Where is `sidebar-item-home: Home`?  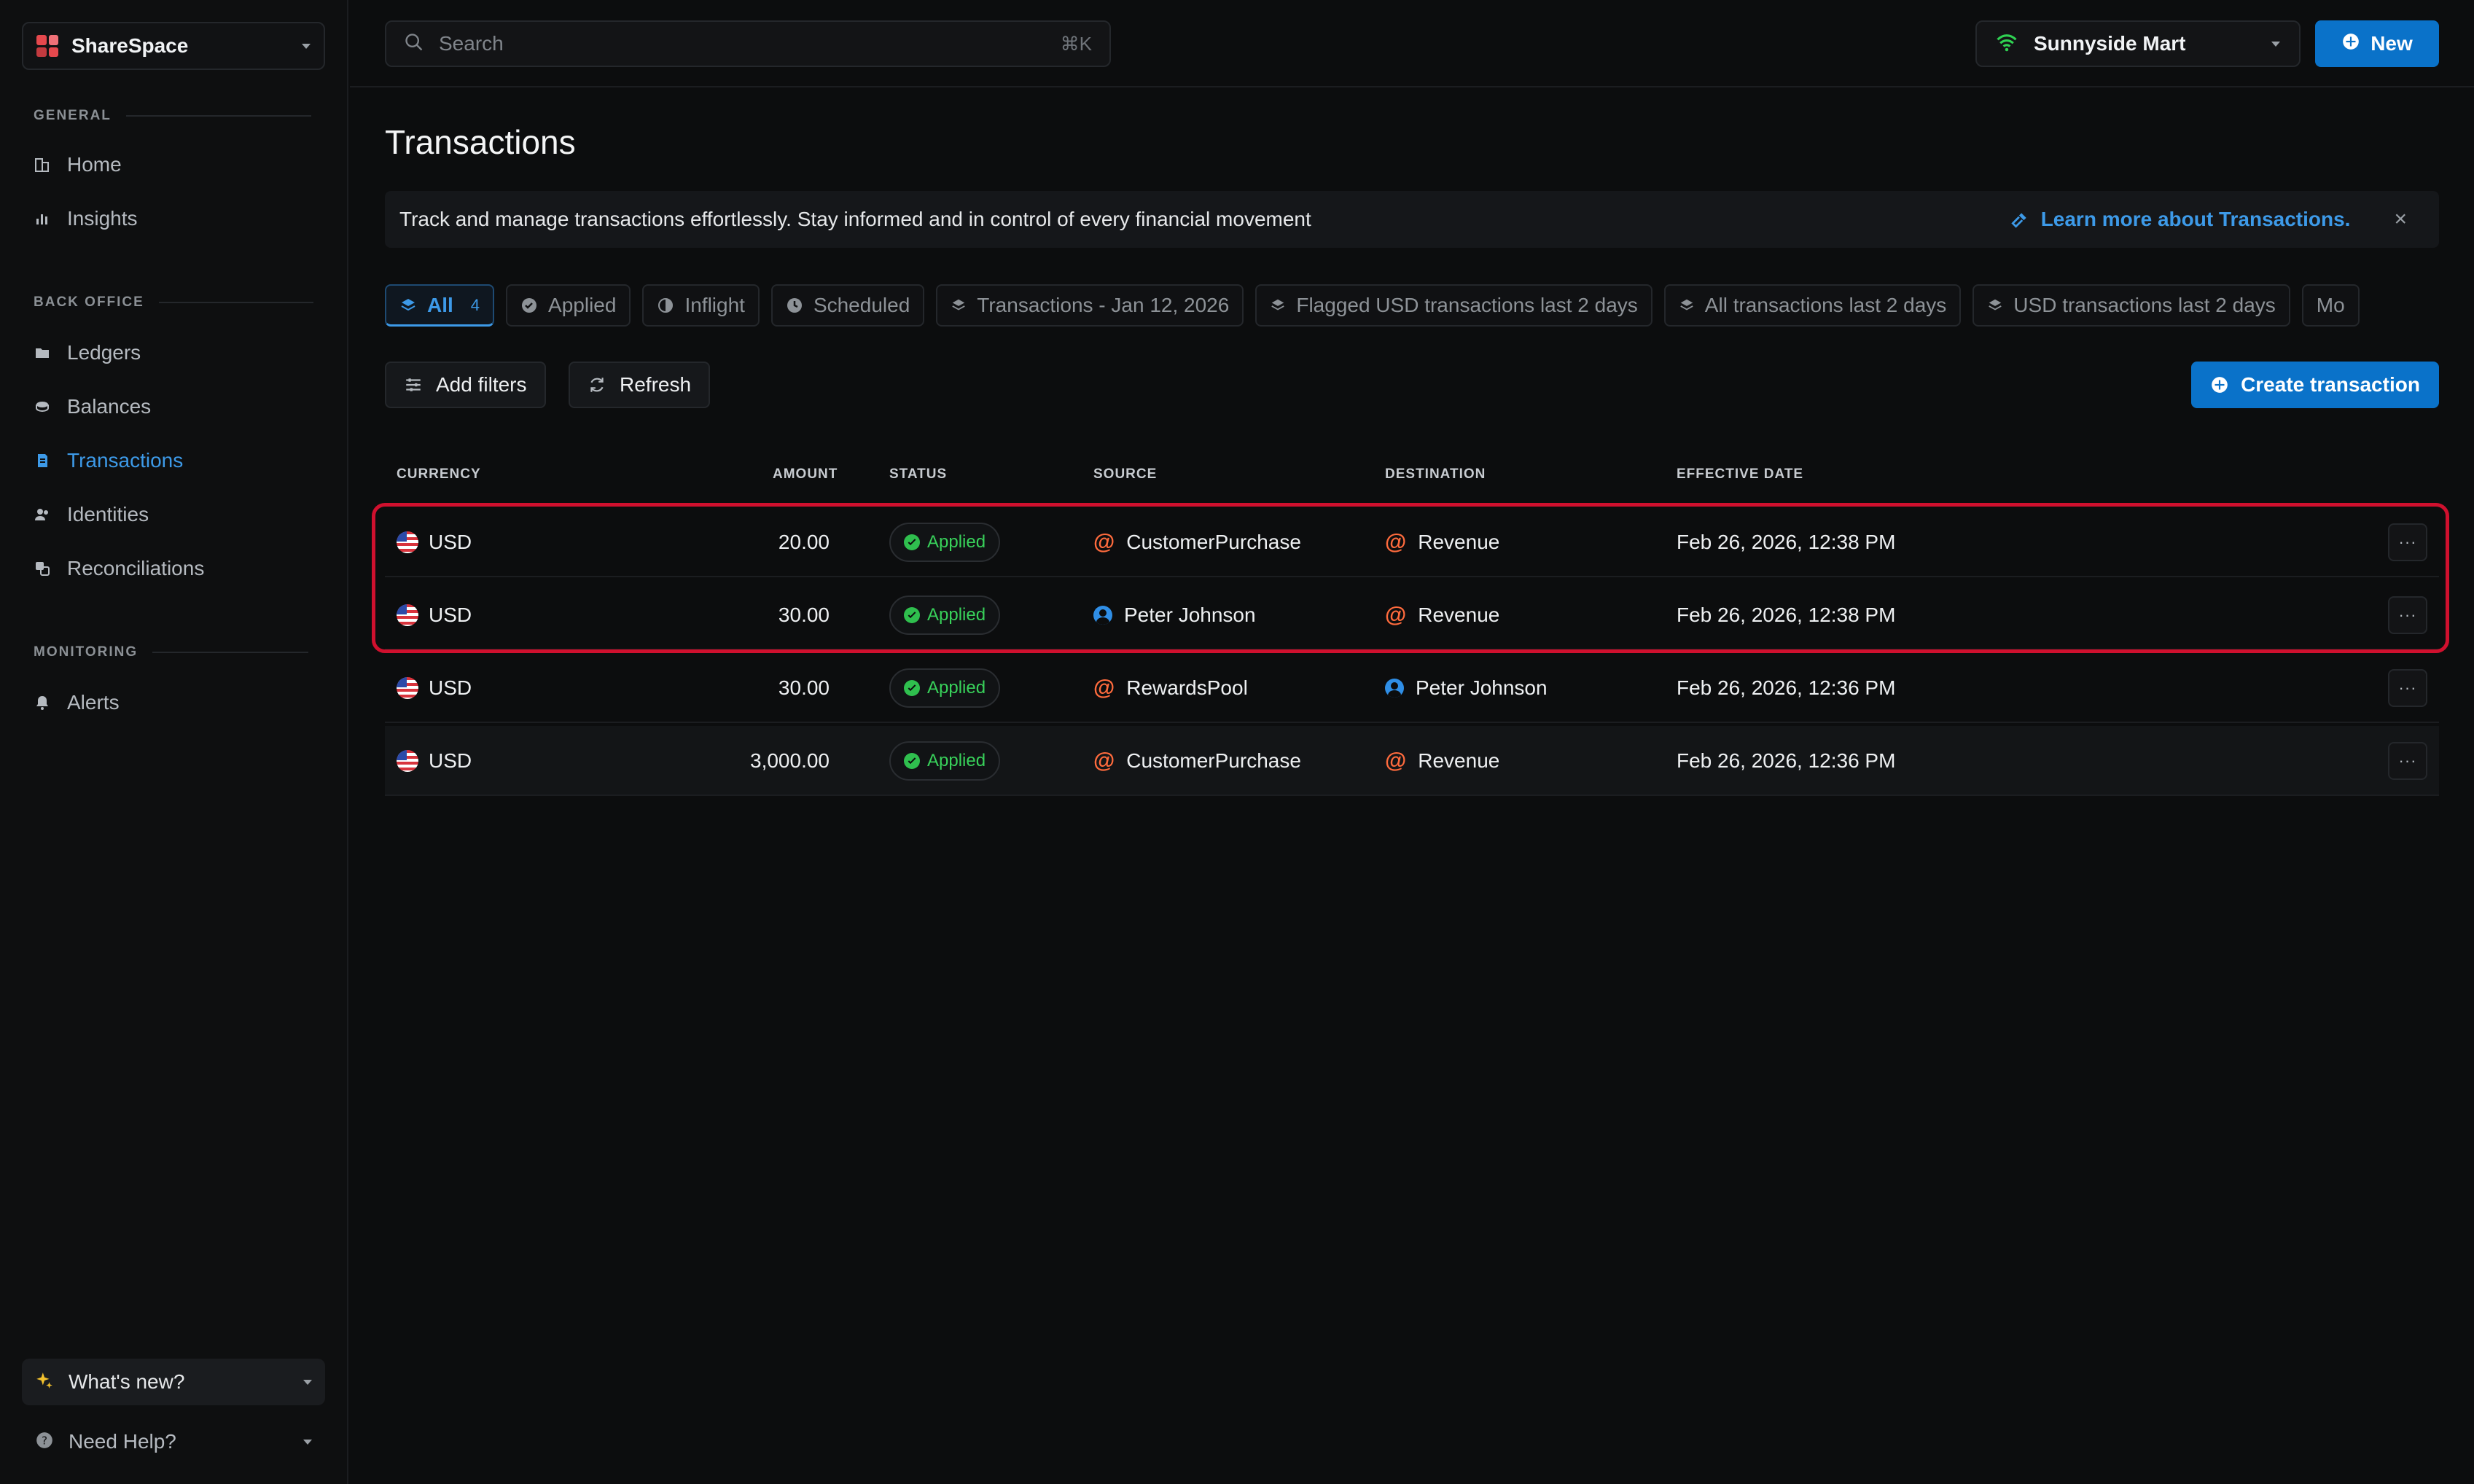 sidebar-item-home: Home is located at coordinates (78, 164).